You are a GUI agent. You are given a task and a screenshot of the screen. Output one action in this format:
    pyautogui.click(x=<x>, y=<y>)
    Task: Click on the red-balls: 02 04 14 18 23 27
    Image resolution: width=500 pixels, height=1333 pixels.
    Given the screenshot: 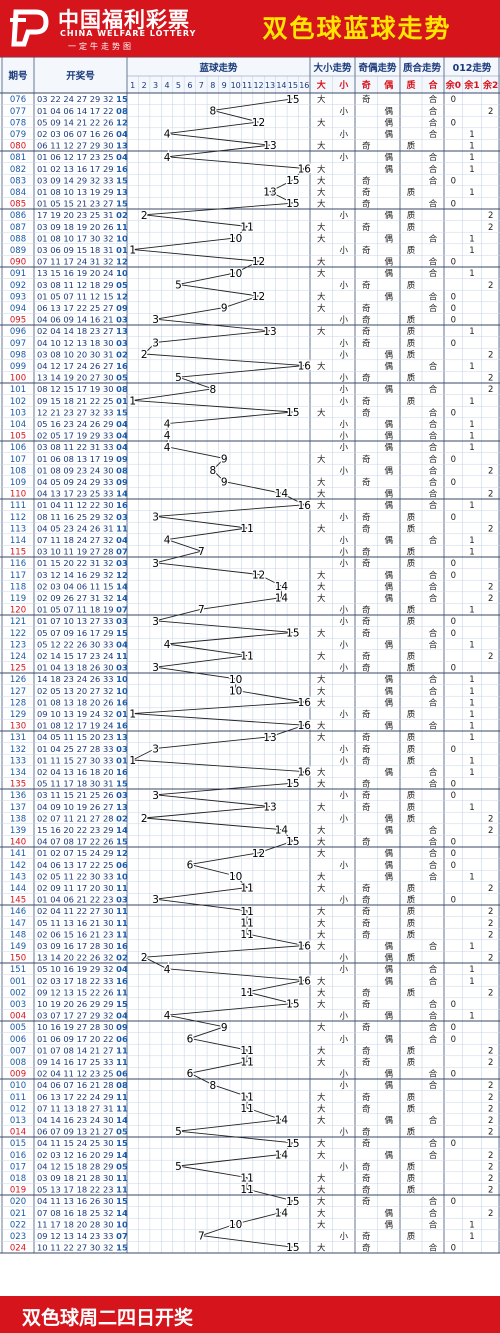 What is the action you would take?
    pyautogui.click(x=76, y=331)
    